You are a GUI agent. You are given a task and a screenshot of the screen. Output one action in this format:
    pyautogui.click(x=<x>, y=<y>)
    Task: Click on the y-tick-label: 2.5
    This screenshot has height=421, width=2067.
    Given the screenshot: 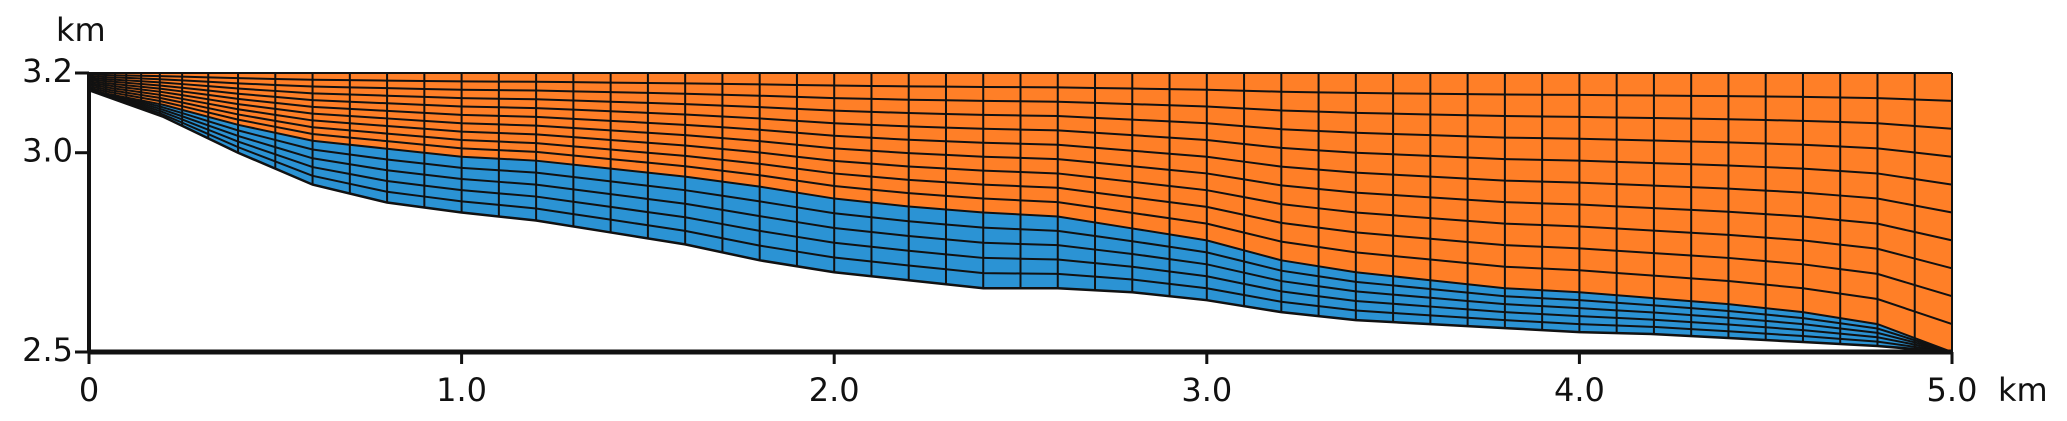 What is the action you would take?
    pyautogui.click(x=47, y=350)
    